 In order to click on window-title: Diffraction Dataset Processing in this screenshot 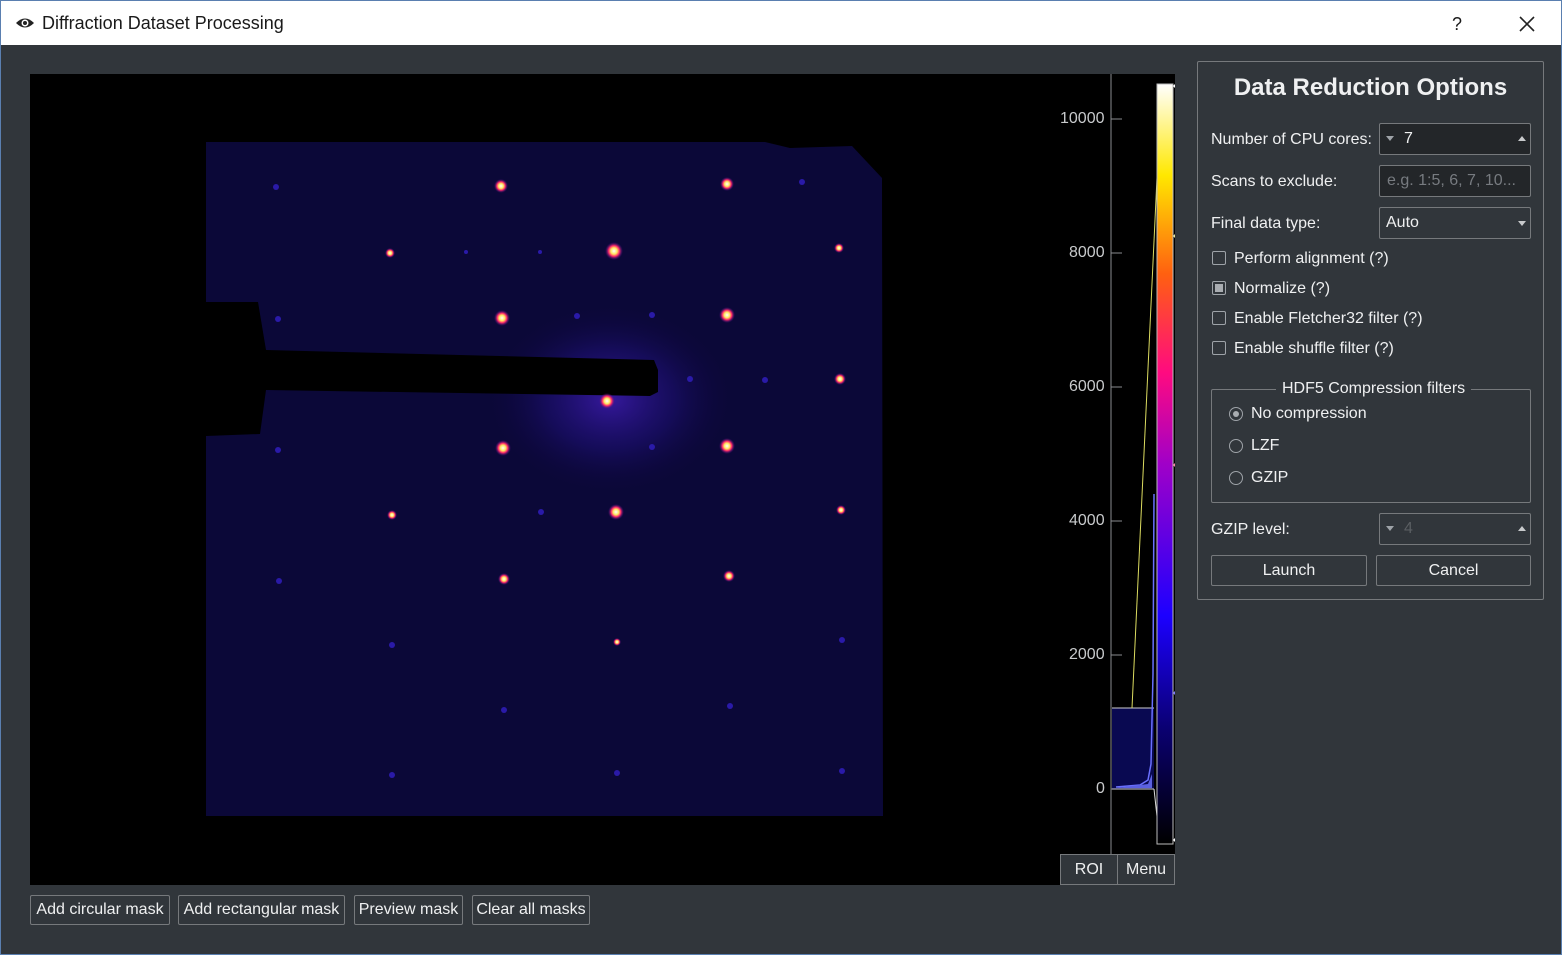, I will do `click(163, 23)`.